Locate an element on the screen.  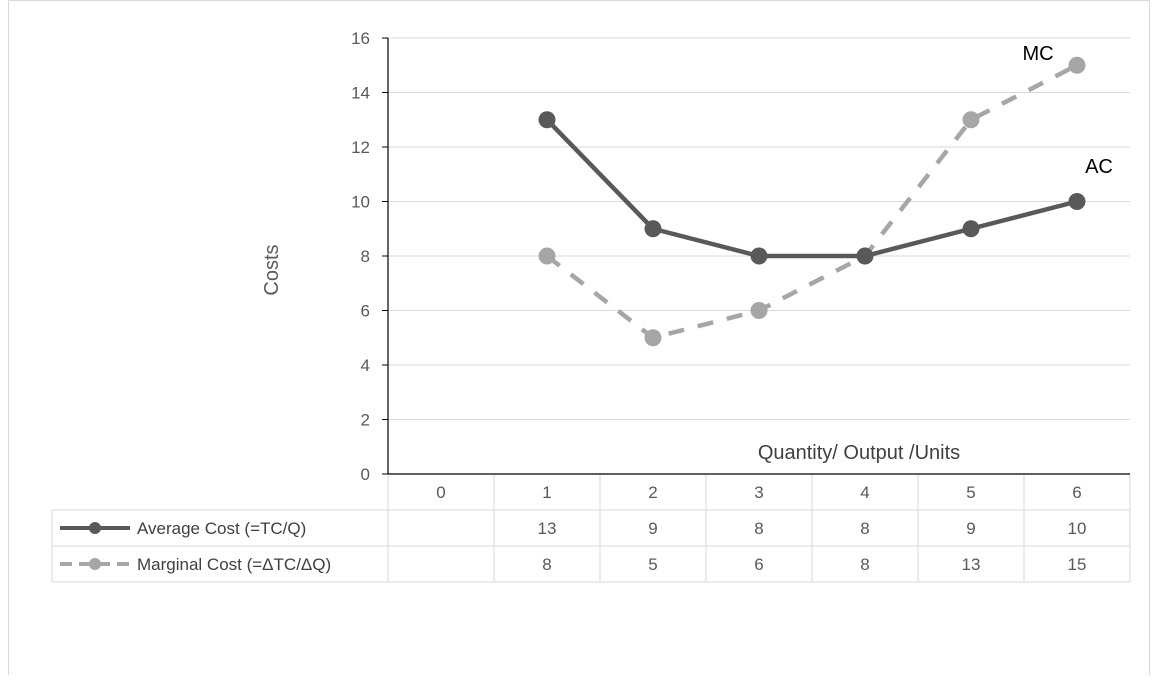
table-value-cell: 6 is located at coordinates (758, 564).